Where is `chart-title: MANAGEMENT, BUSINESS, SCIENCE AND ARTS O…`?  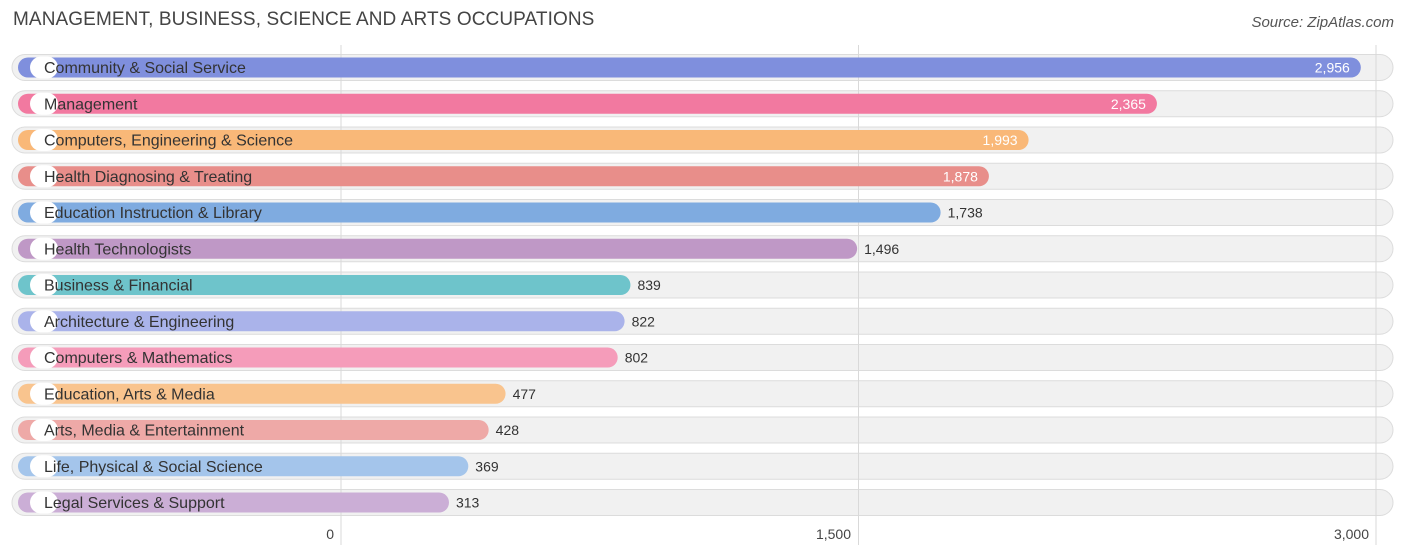 chart-title: MANAGEMENT, BUSINESS, SCIENCE AND ARTS O… is located at coordinates (304, 19).